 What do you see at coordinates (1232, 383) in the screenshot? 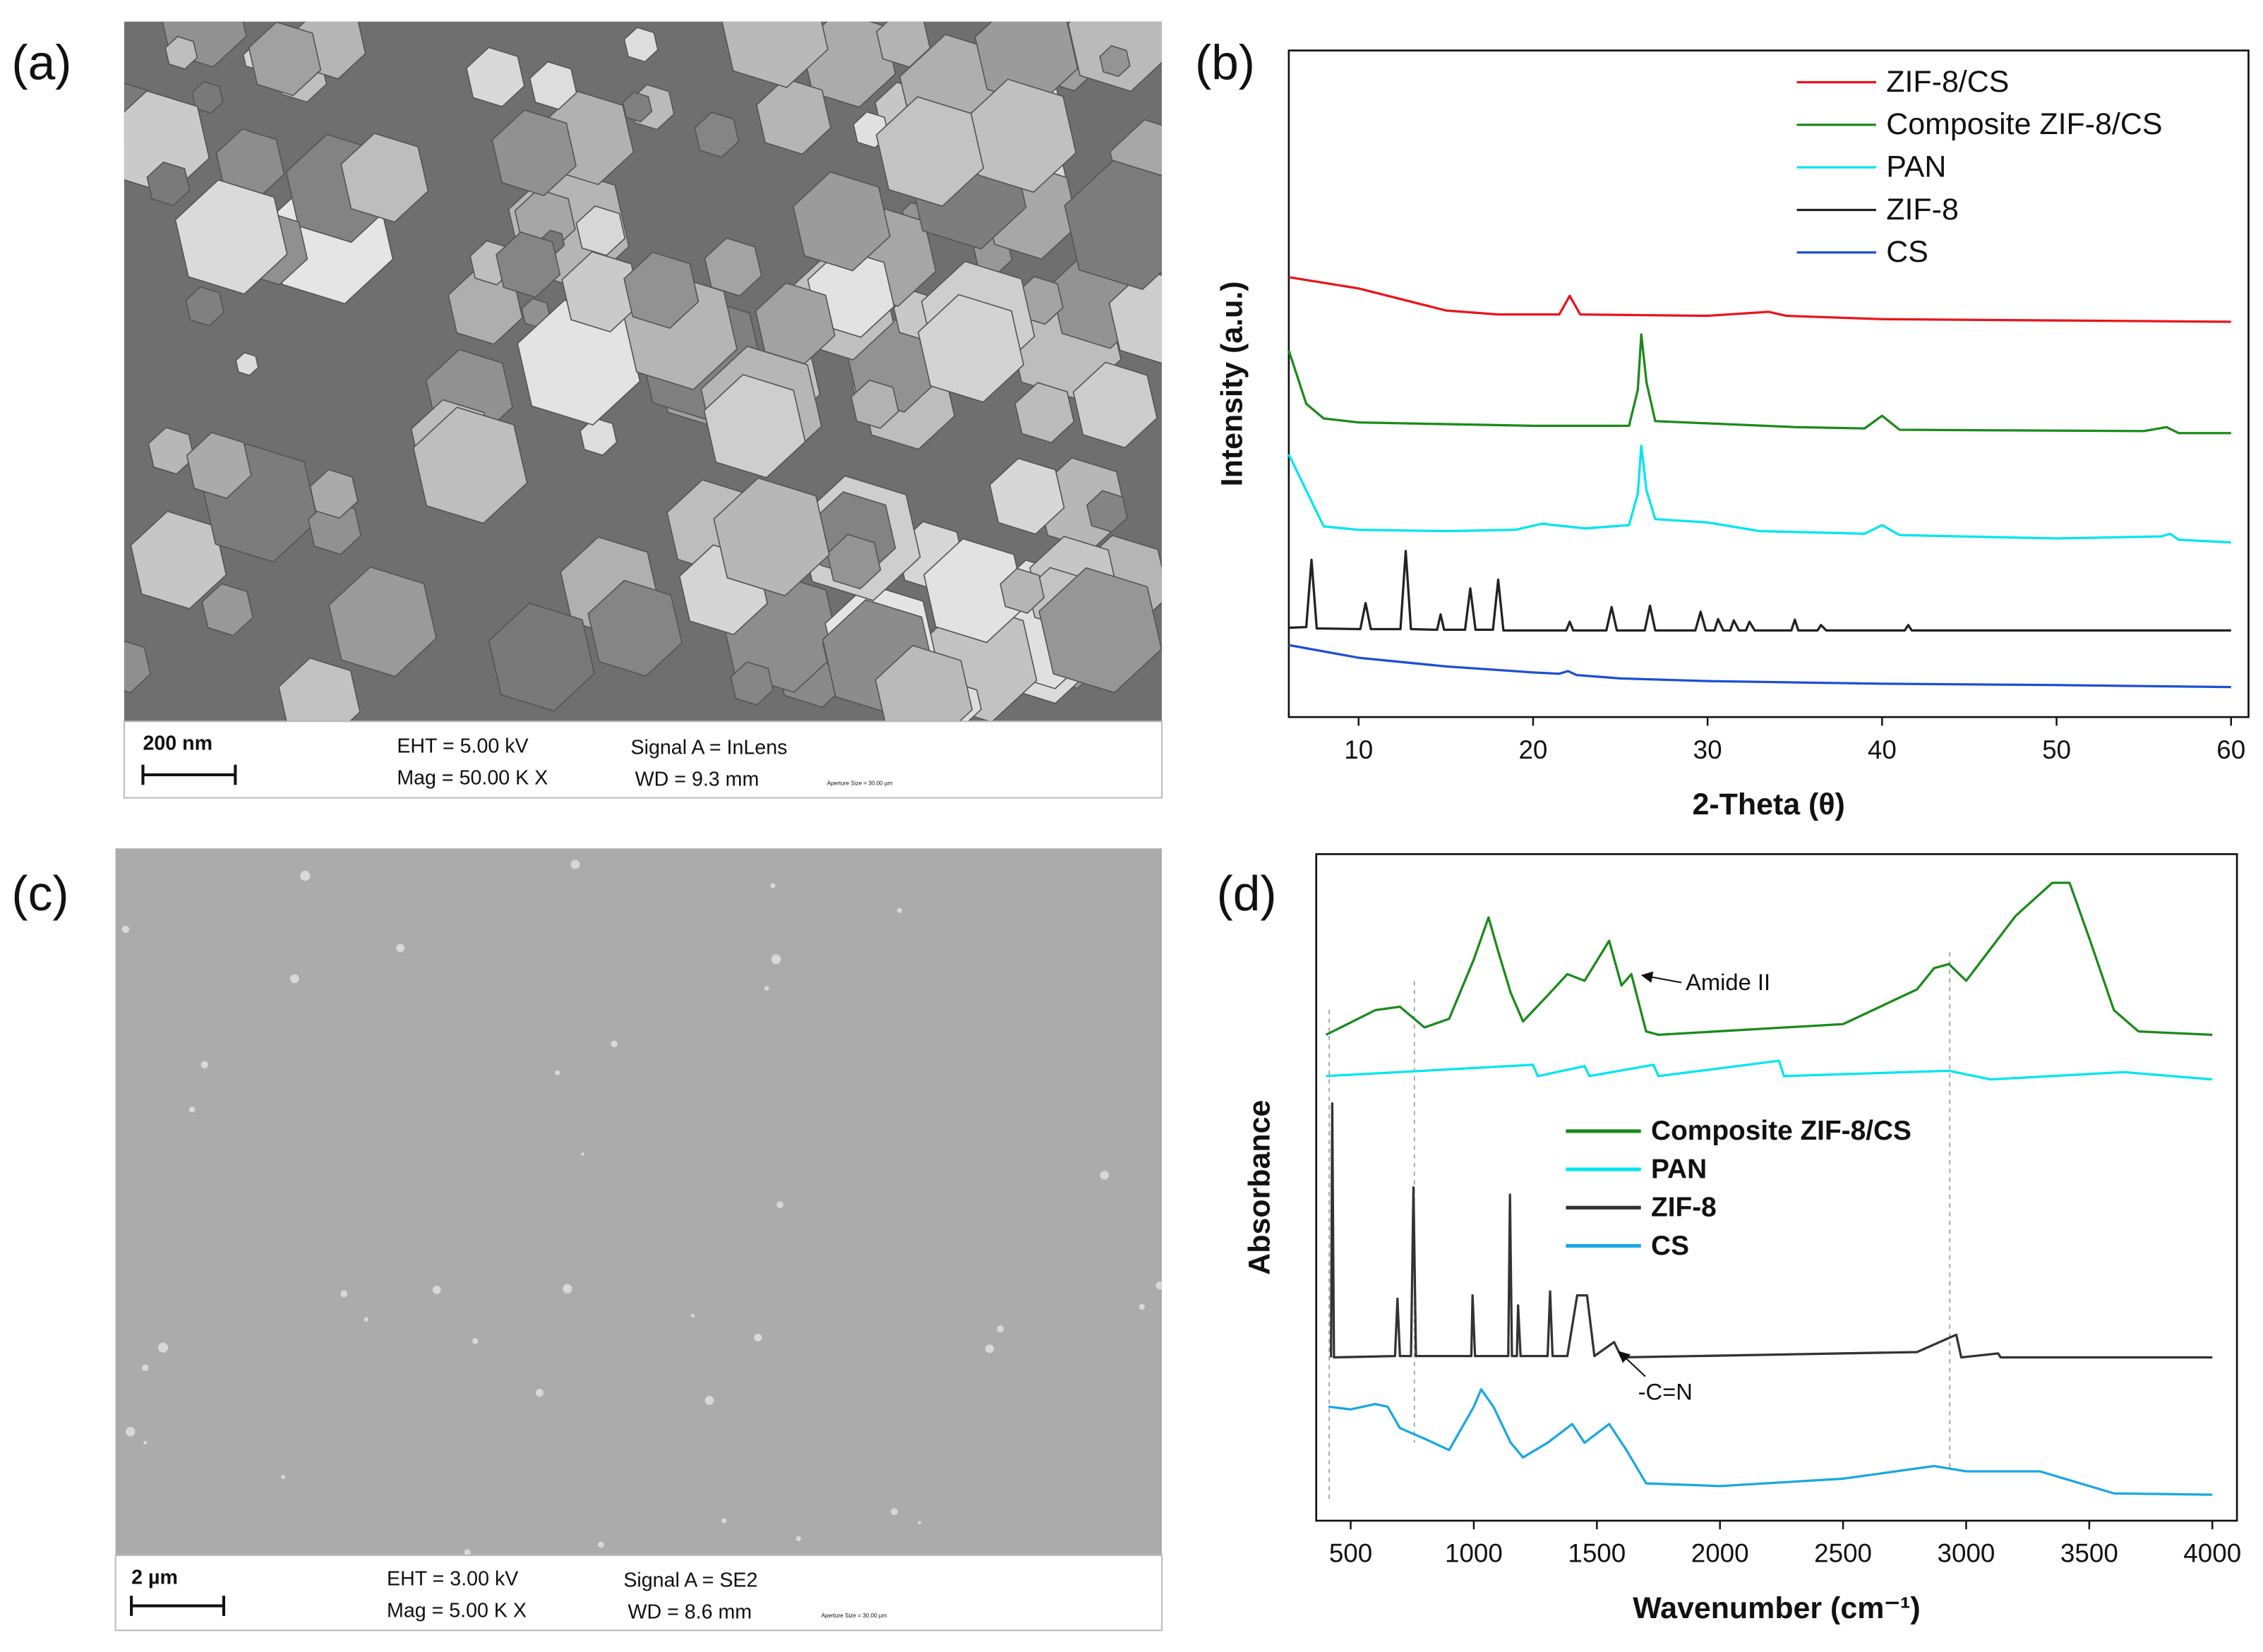
I see `y-axis-title: Intensity (a.u.)` at bounding box center [1232, 383].